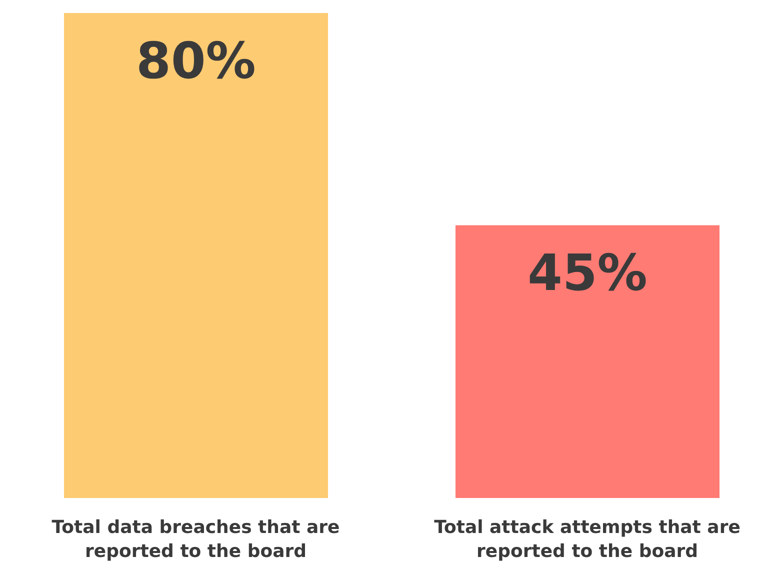 Image resolution: width=783 pixels, height=571 pixels. What do you see at coordinates (196, 61) in the screenshot?
I see `data-label: 80%` at bounding box center [196, 61].